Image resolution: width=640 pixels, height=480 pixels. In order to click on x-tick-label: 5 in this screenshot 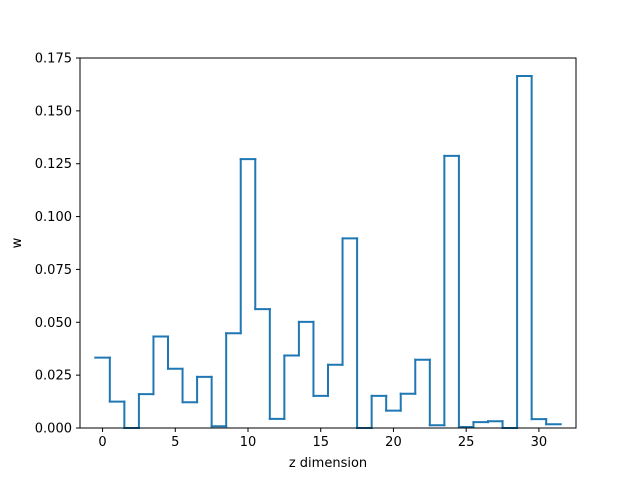, I will do `click(175, 442)`.